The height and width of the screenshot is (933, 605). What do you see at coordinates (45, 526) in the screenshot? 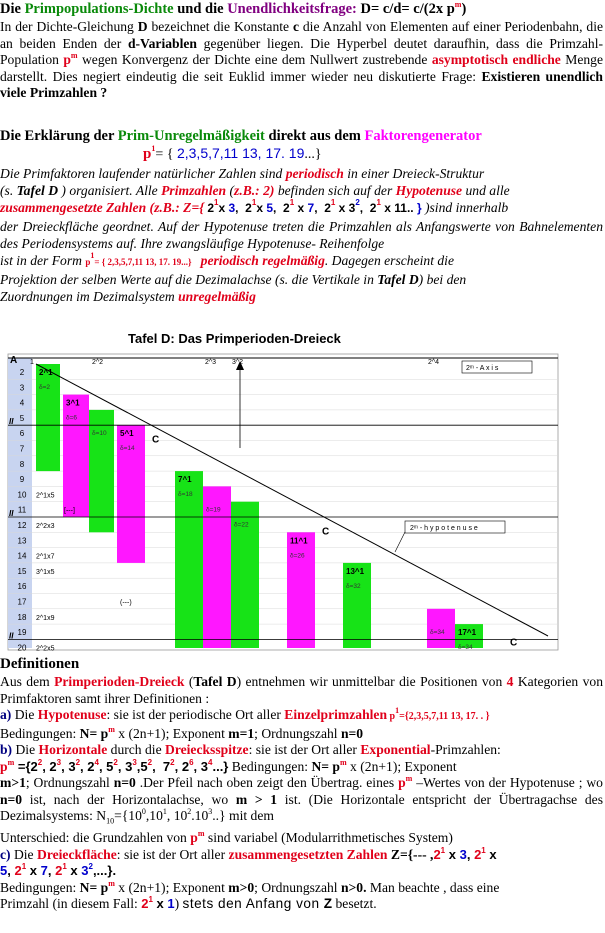
I see `row-composite-label: 2^2x3` at bounding box center [45, 526].